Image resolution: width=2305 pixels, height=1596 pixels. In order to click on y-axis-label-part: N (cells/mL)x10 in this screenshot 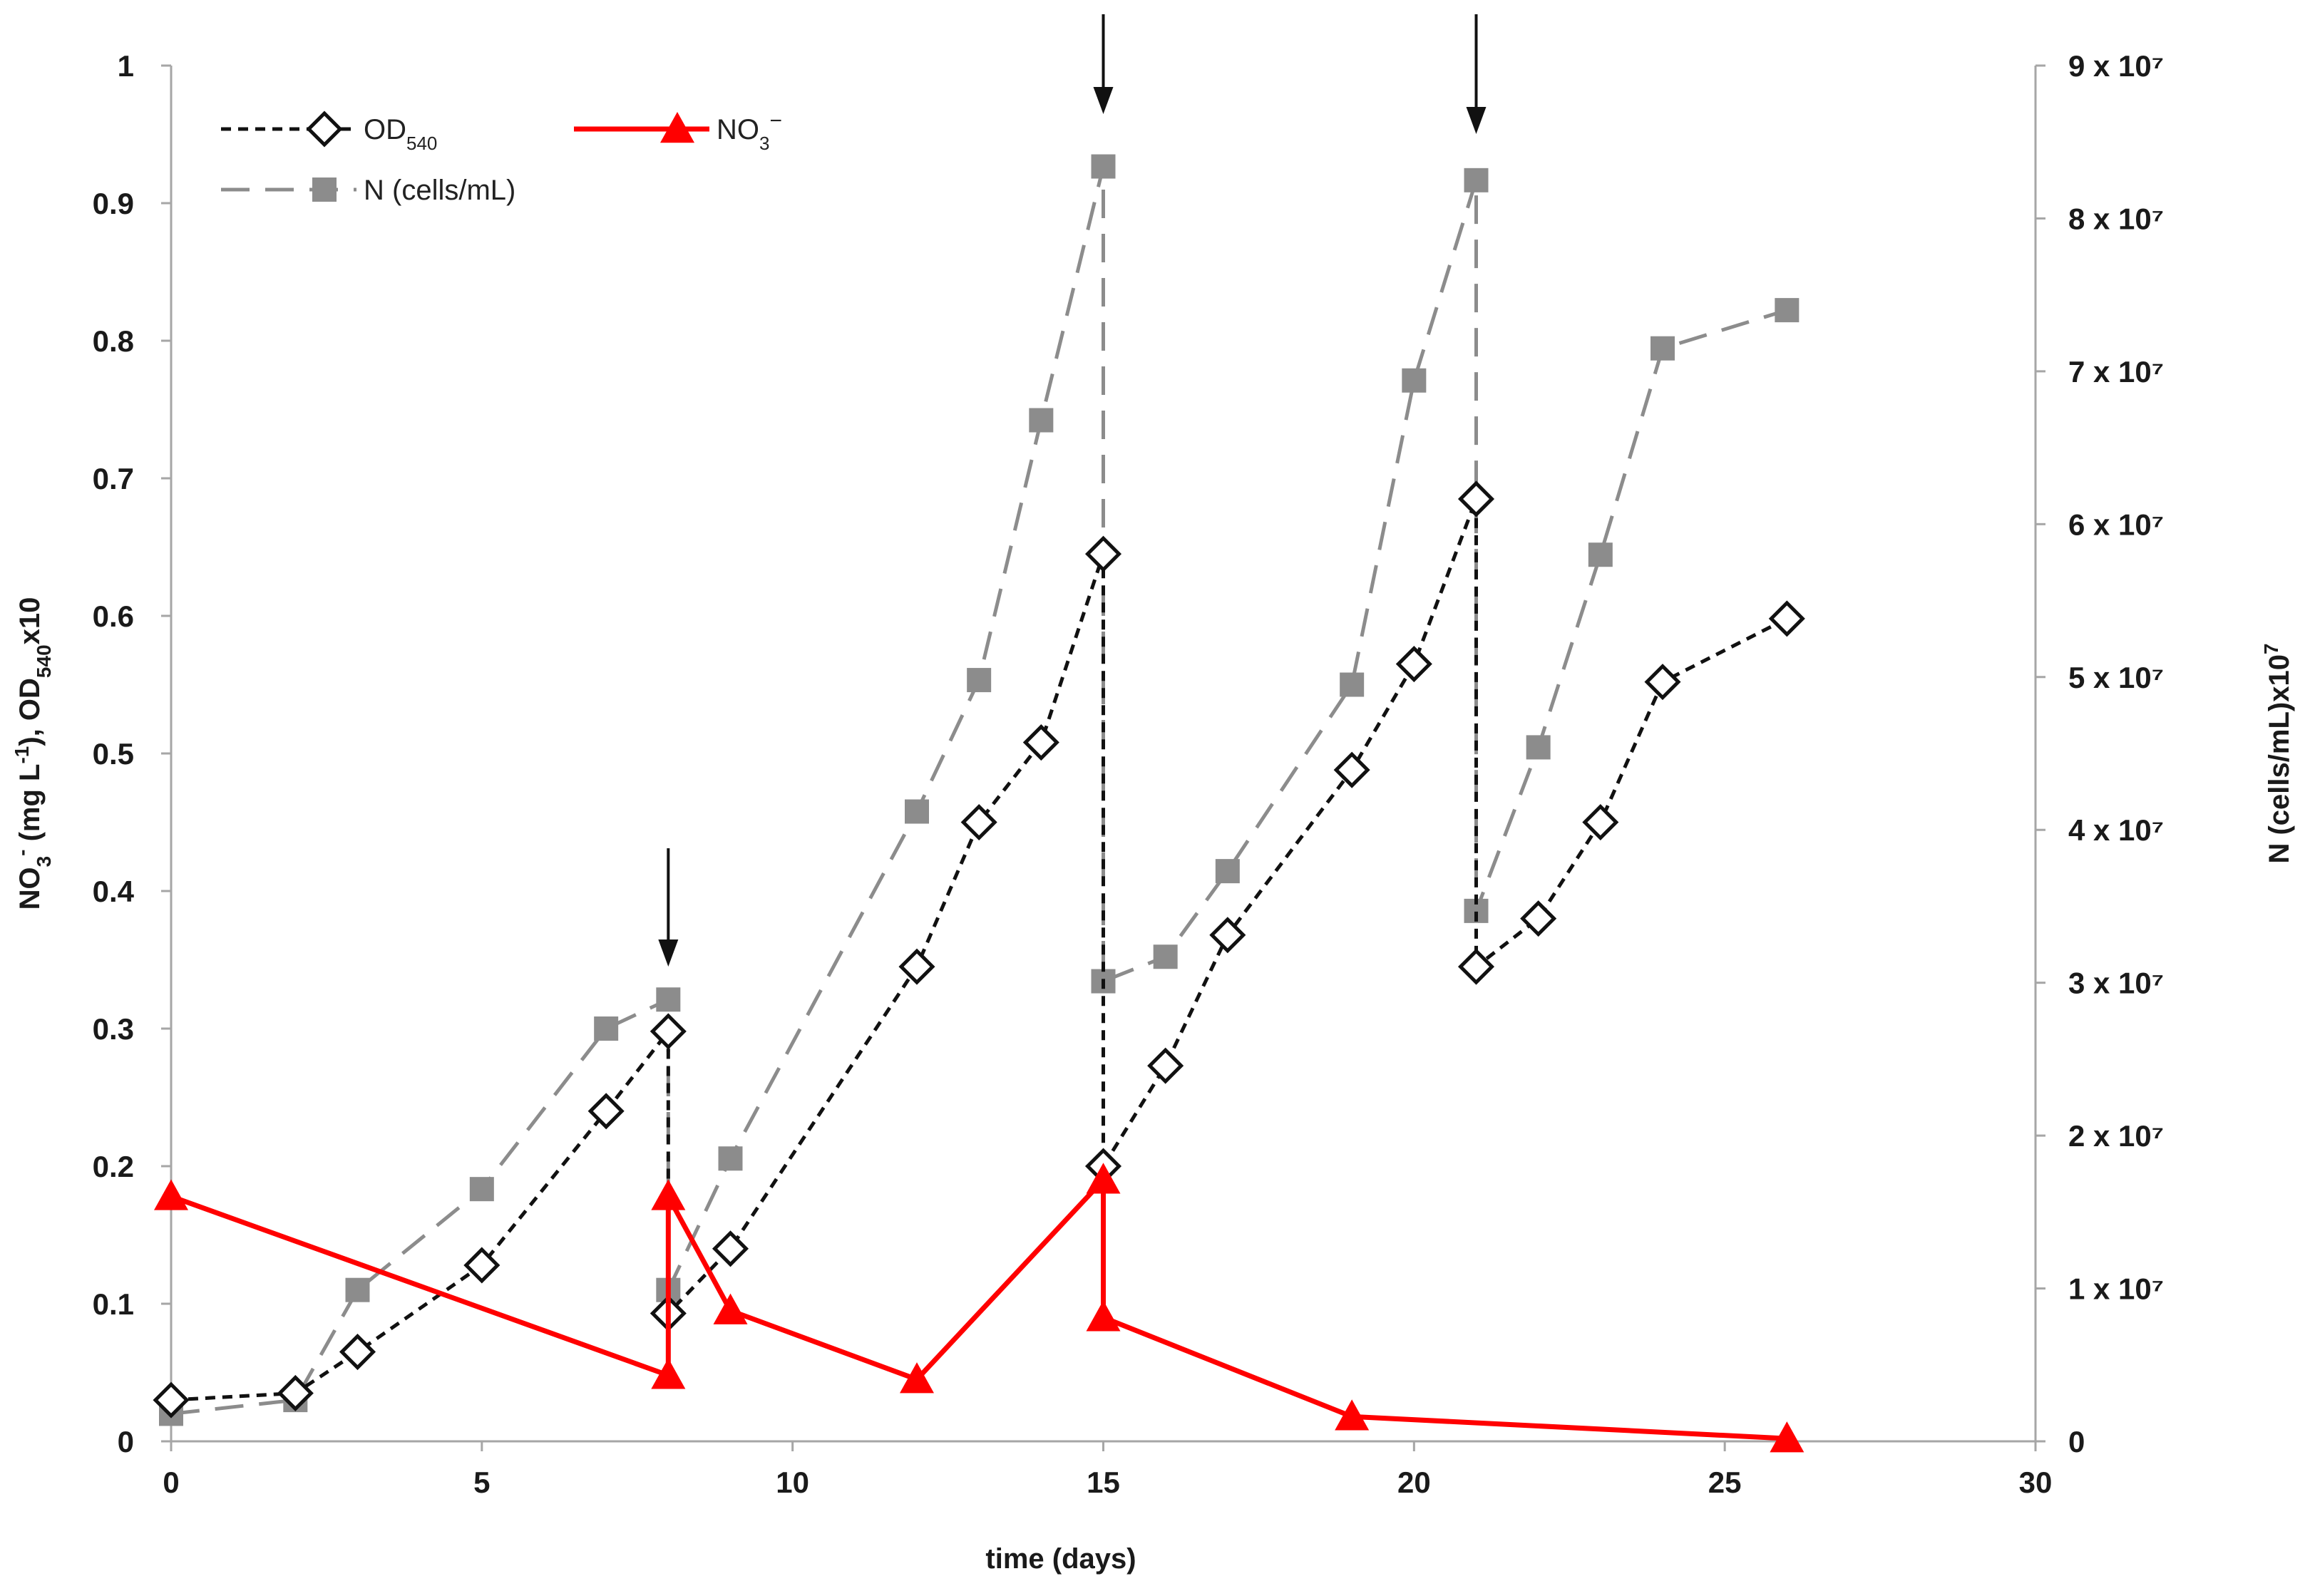, I will do `click(2280, 758)`.